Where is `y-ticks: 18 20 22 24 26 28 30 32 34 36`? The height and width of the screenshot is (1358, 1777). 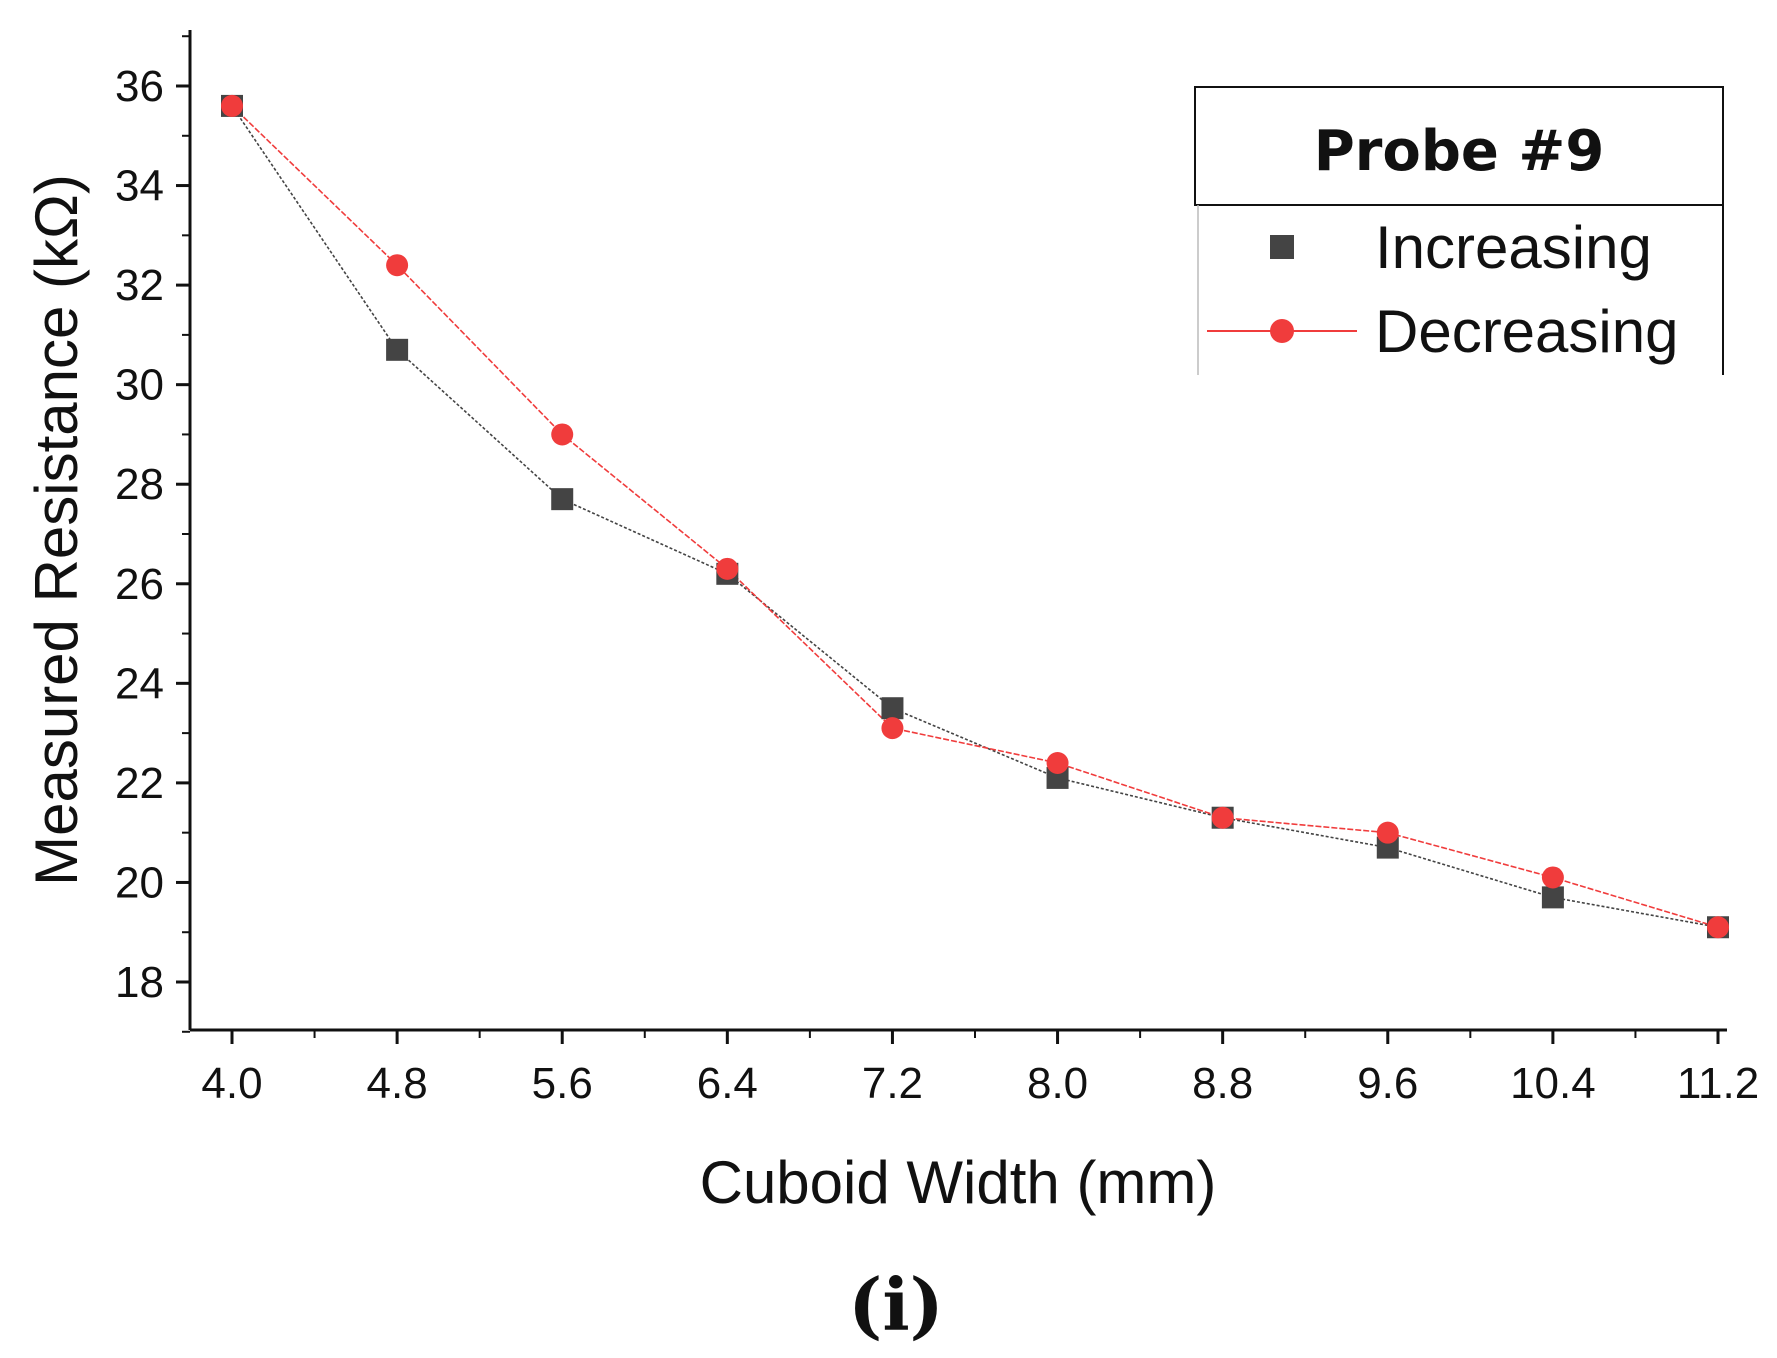
y-ticks: 18 20 22 24 26 28 30 32 34 36 is located at coordinates (152, 534).